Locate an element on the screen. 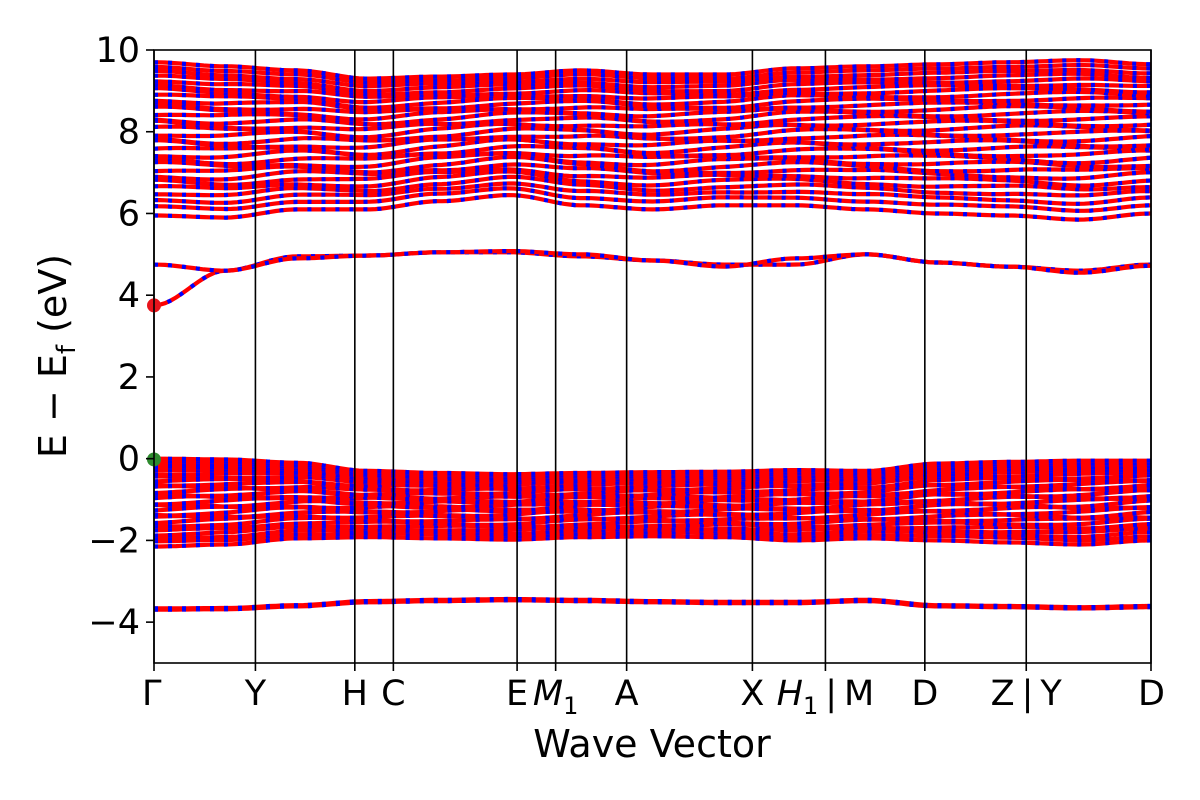 This screenshot has width=1200, height=800. x-tick-label-10-main: Z | Y is located at coordinates (1027, 694).